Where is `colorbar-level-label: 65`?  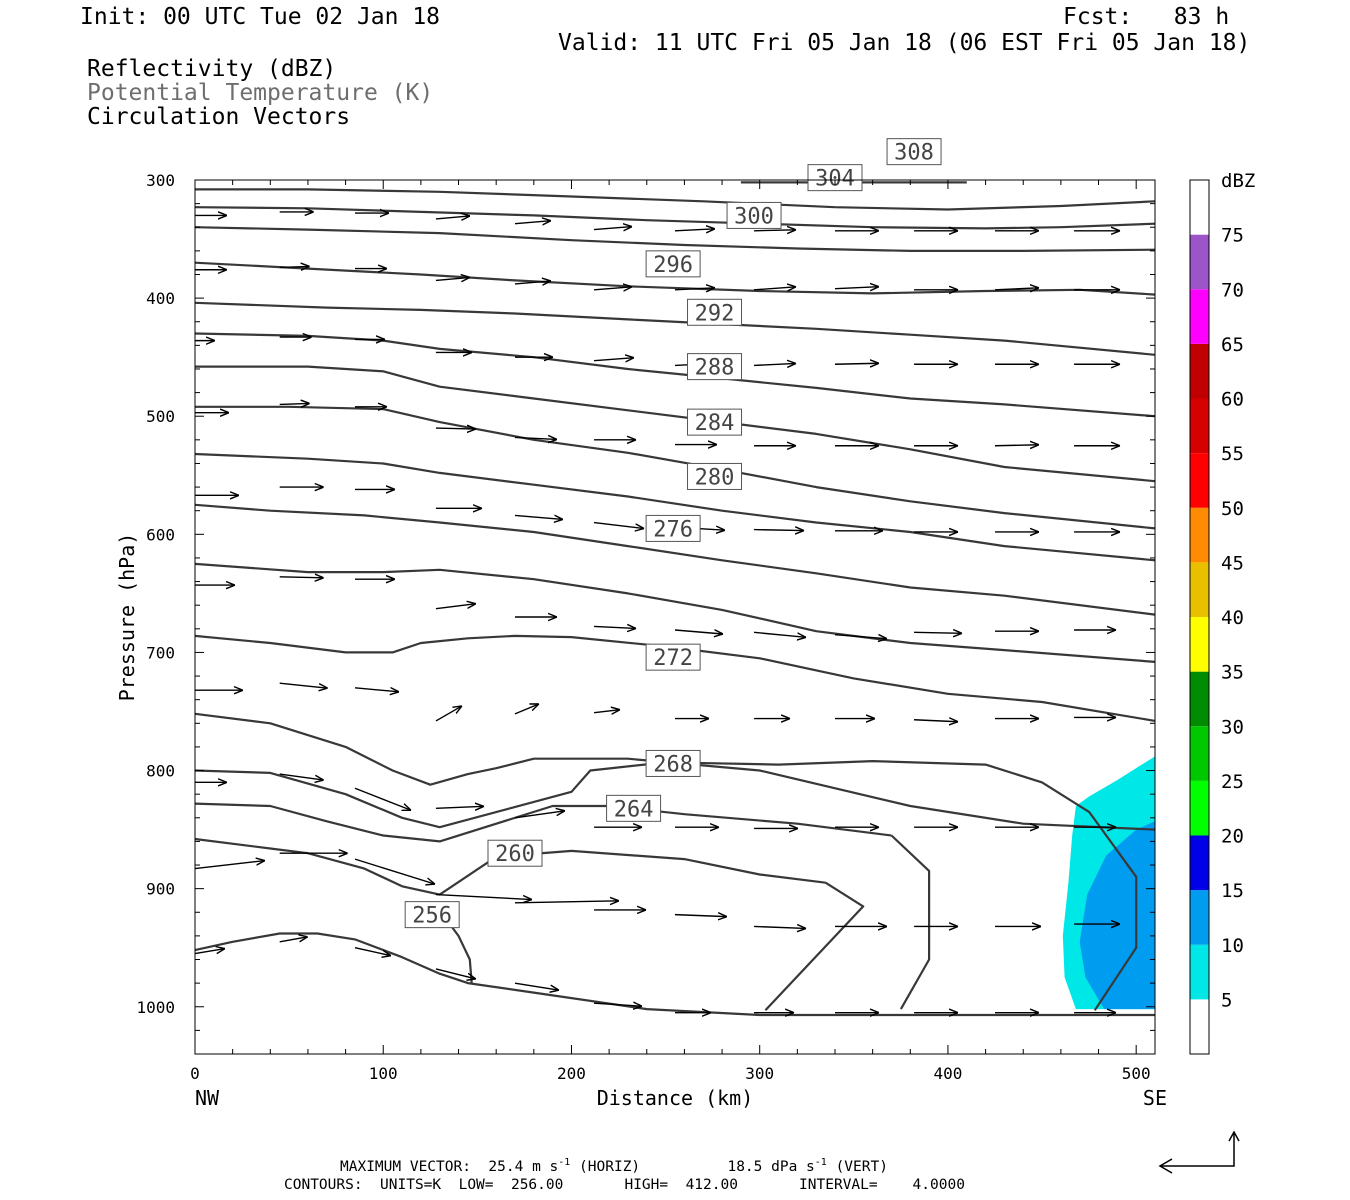 colorbar-level-label: 65 is located at coordinates (1232, 345).